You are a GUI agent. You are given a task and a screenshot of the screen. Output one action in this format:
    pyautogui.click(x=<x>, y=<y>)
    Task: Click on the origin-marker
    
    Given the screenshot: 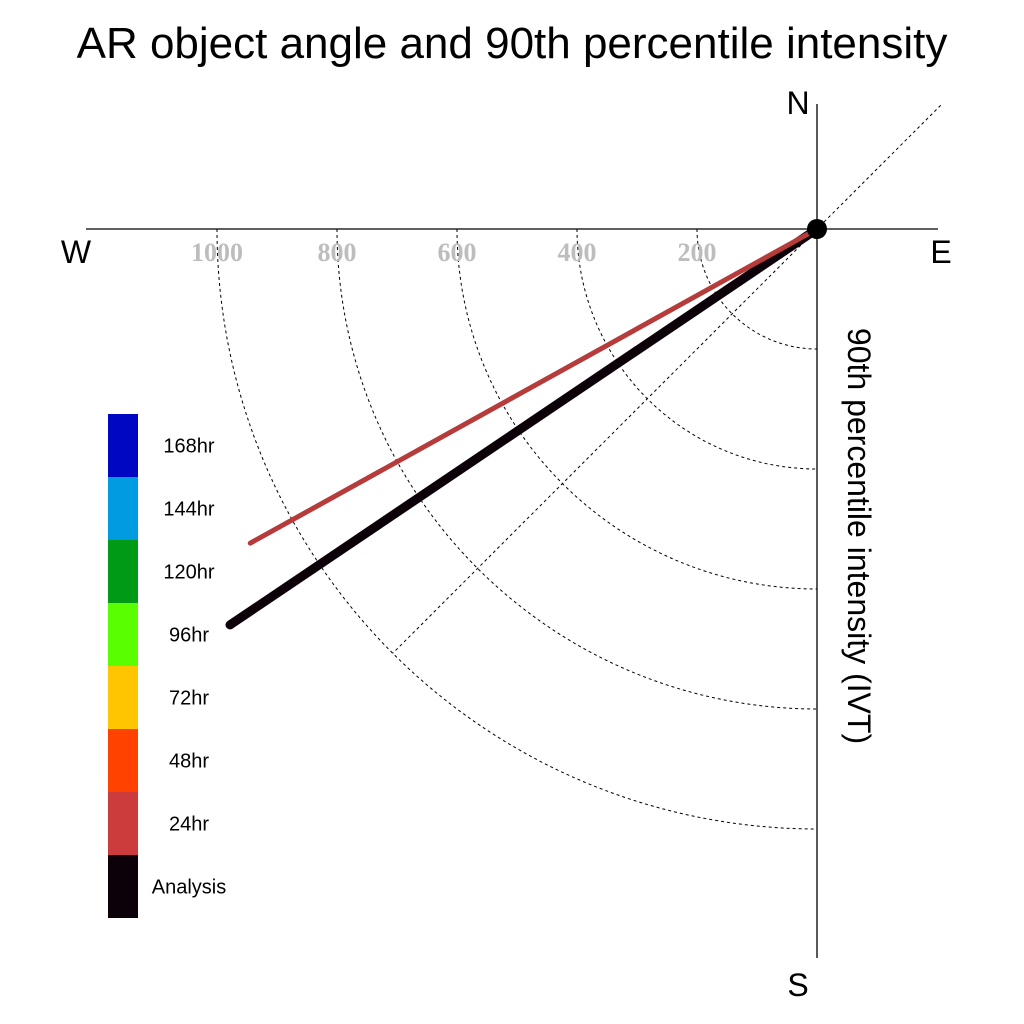 What is the action you would take?
    pyautogui.click(x=817, y=229)
    